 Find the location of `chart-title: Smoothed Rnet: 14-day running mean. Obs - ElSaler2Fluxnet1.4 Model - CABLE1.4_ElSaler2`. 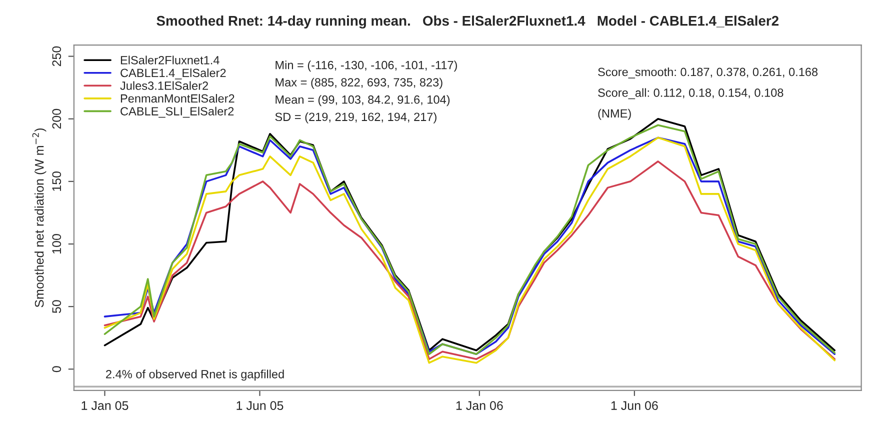

chart-title: Smoothed Rnet: 14-day running mean. Obs - ElSaler2Fluxnet1.4 Model - CABLE1.4_ElSaler2 is located at coordinates (467, 22).